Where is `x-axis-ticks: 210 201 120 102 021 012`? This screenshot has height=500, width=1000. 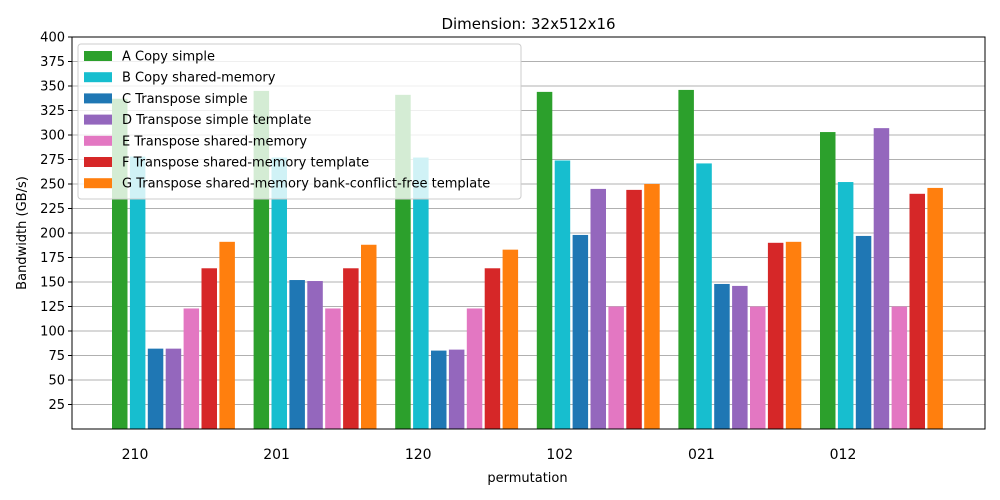 x-axis-ticks: 210 201 120 102 021 012 is located at coordinates (489, 455).